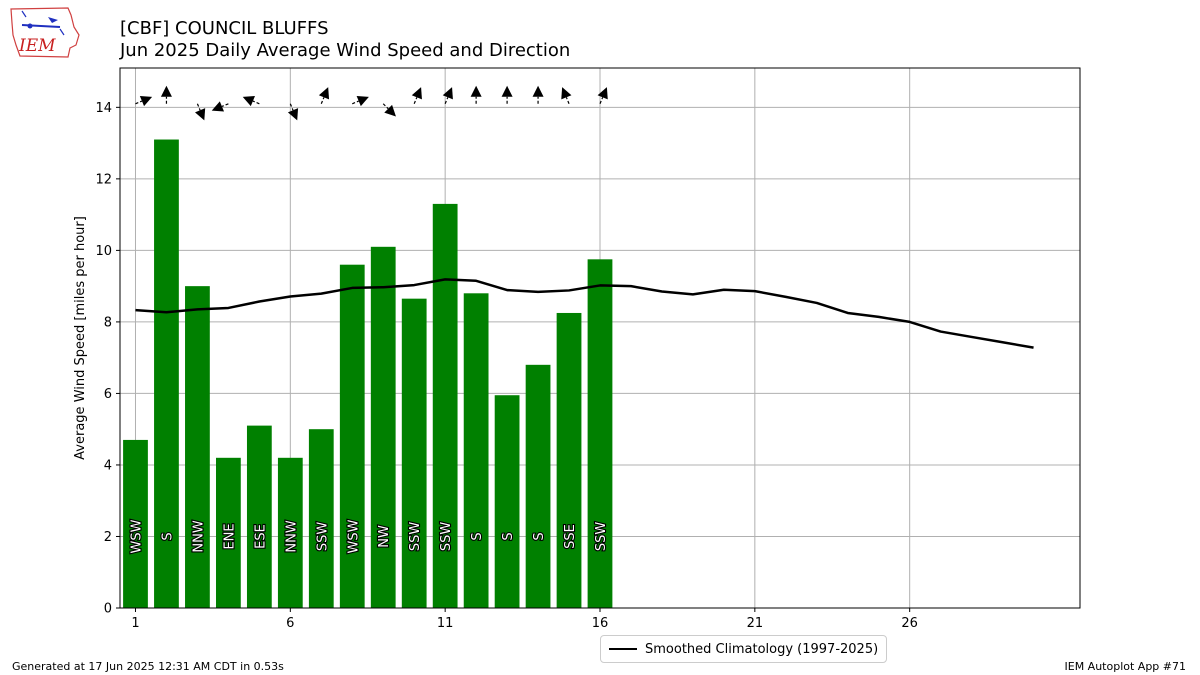 The image size is (1200, 675). I want to click on legend-line-swatch, so click(623, 649).